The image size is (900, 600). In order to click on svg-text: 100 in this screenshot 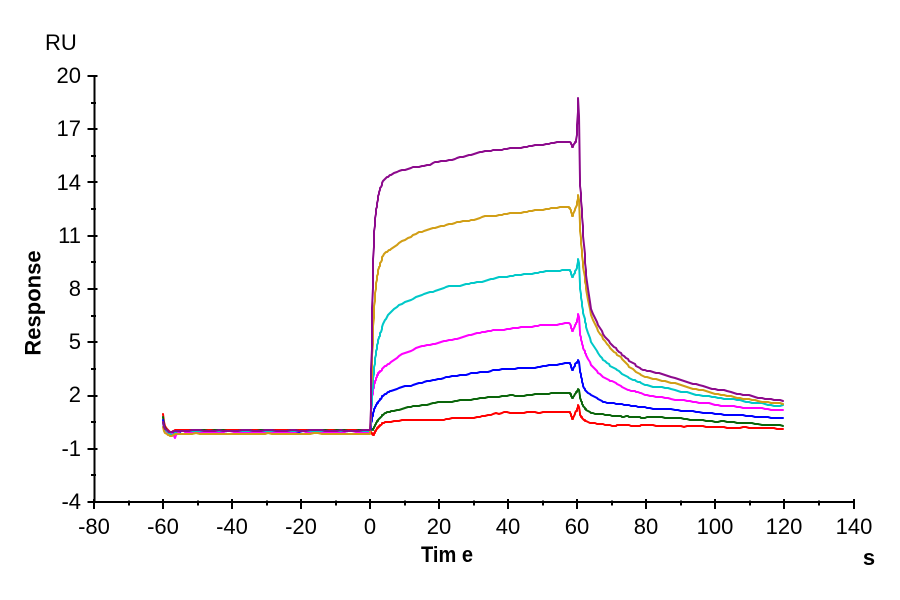, I will do `click(715, 526)`.